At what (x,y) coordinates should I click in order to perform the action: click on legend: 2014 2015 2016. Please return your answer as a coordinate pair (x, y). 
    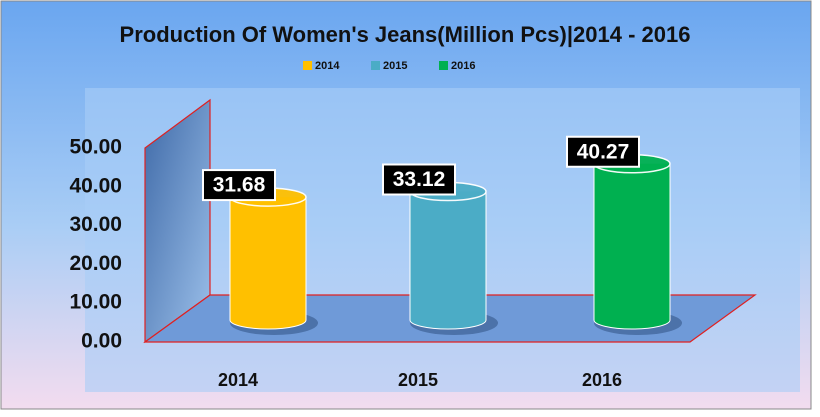
    Looking at the image, I should click on (389, 66).